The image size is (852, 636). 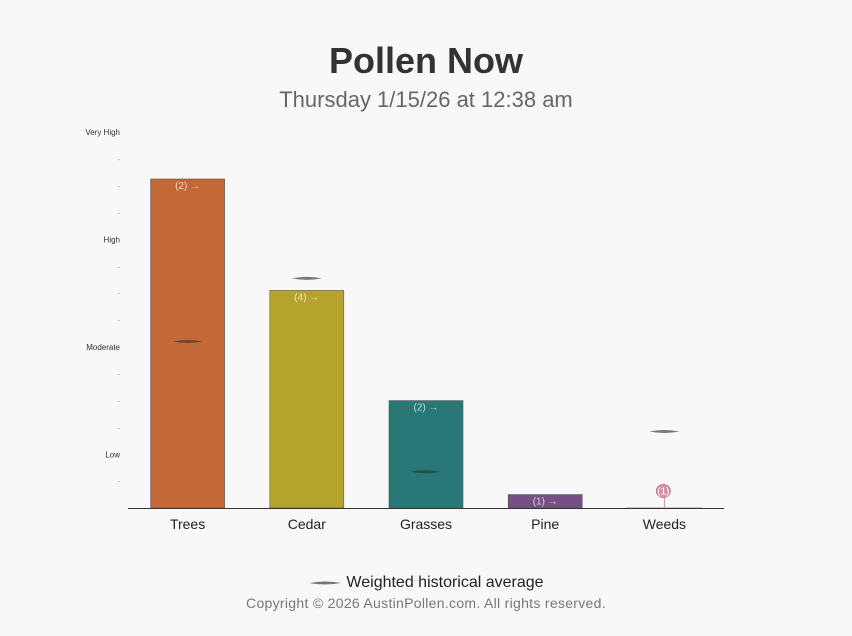 What do you see at coordinates (187, 343) in the screenshot?
I see `bar-trees` at bounding box center [187, 343].